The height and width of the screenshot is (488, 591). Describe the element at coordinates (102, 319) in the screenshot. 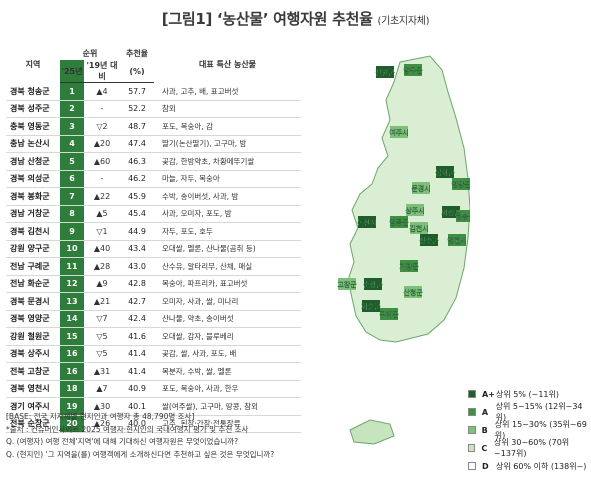

I see `cell-rank-change: ▽7` at that location.